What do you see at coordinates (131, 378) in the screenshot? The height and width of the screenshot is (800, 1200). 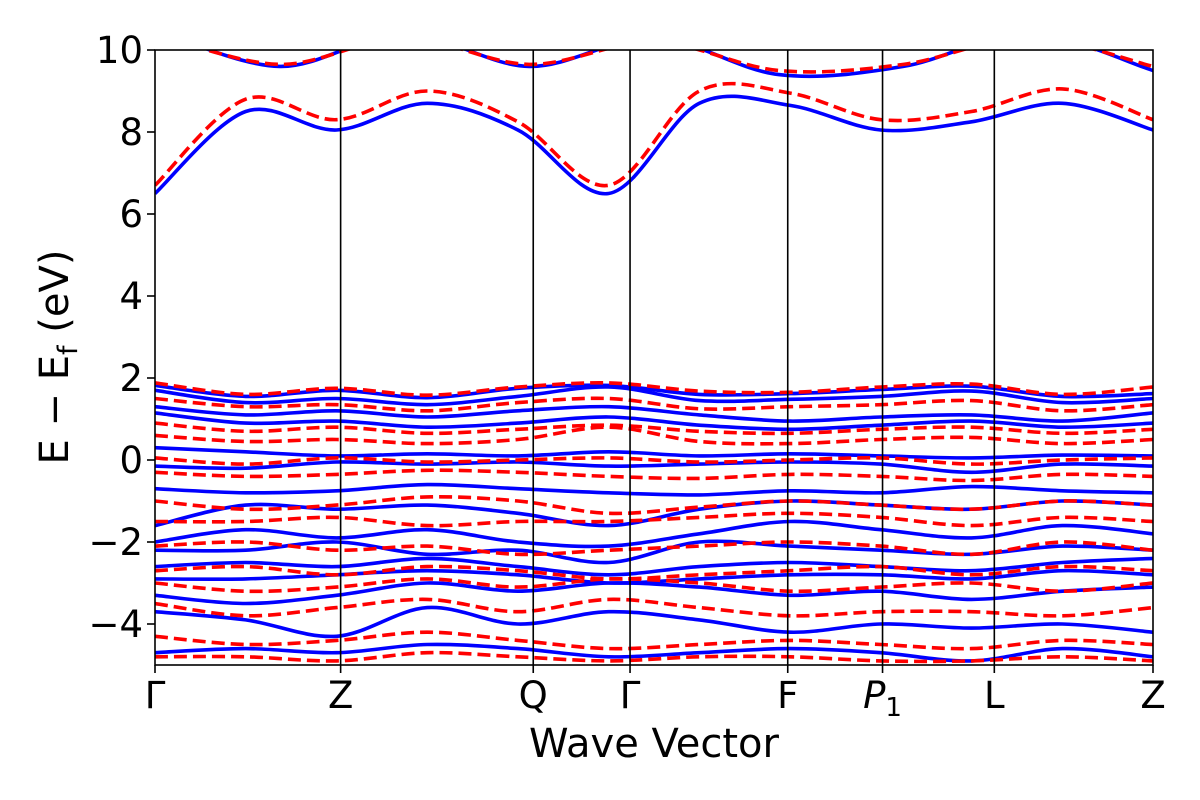 I see `y-tick-label-3: 2` at bounding box center [131, 378].